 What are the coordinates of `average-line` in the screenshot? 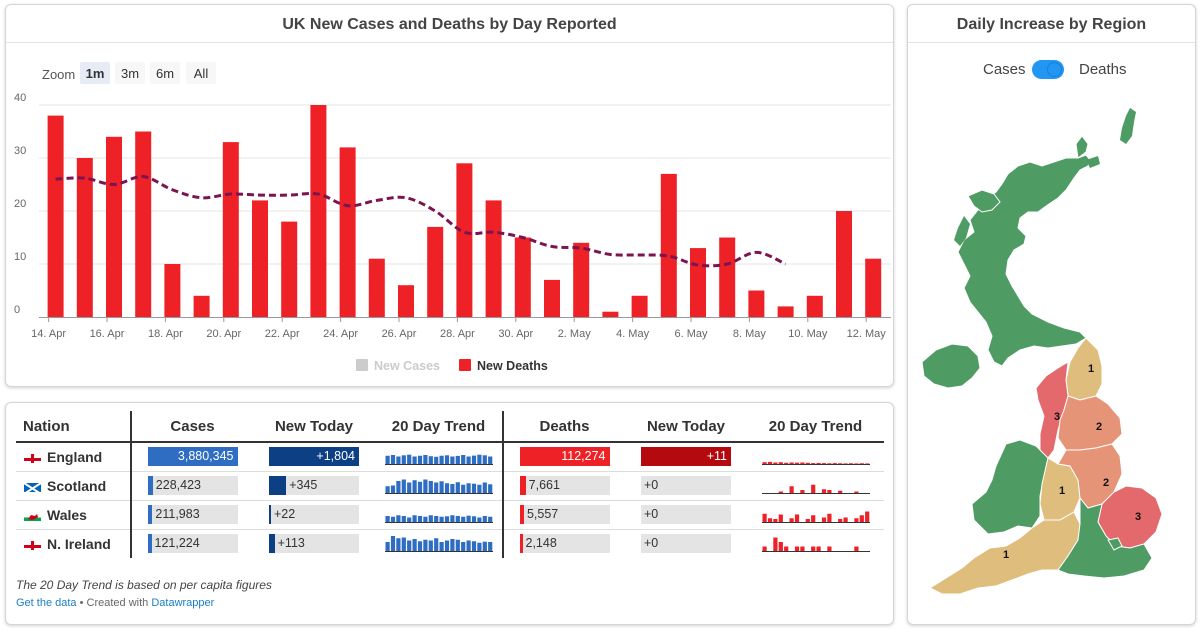 It's located at (421, 221).